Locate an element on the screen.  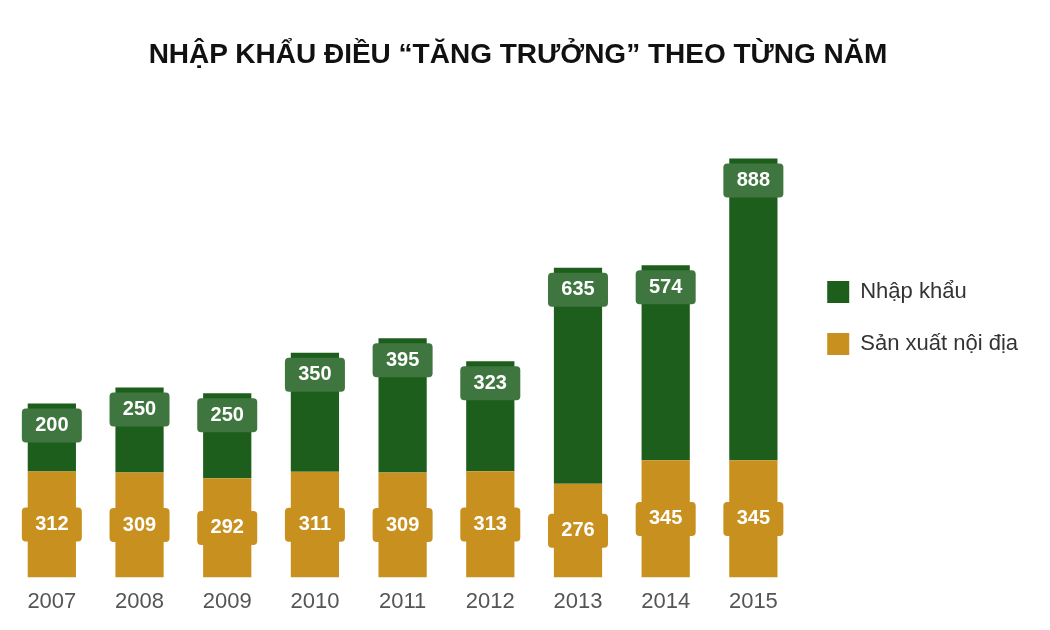
x-tick-label: 2011 is located at coordinates (402, 600).